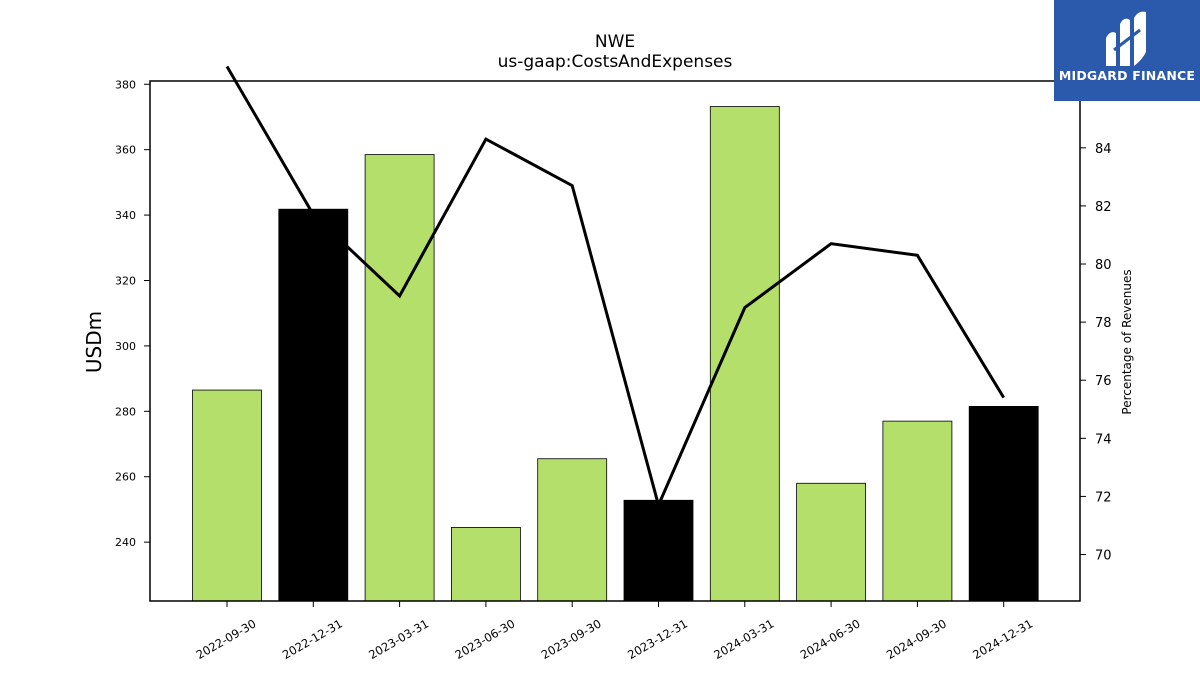 This screenshot has width=1200, height=675. What do you see at coordinates (485, 639) in the screenshot?
I see `x-tick-label: 2023-06-30` at bounding box center [485, 639].